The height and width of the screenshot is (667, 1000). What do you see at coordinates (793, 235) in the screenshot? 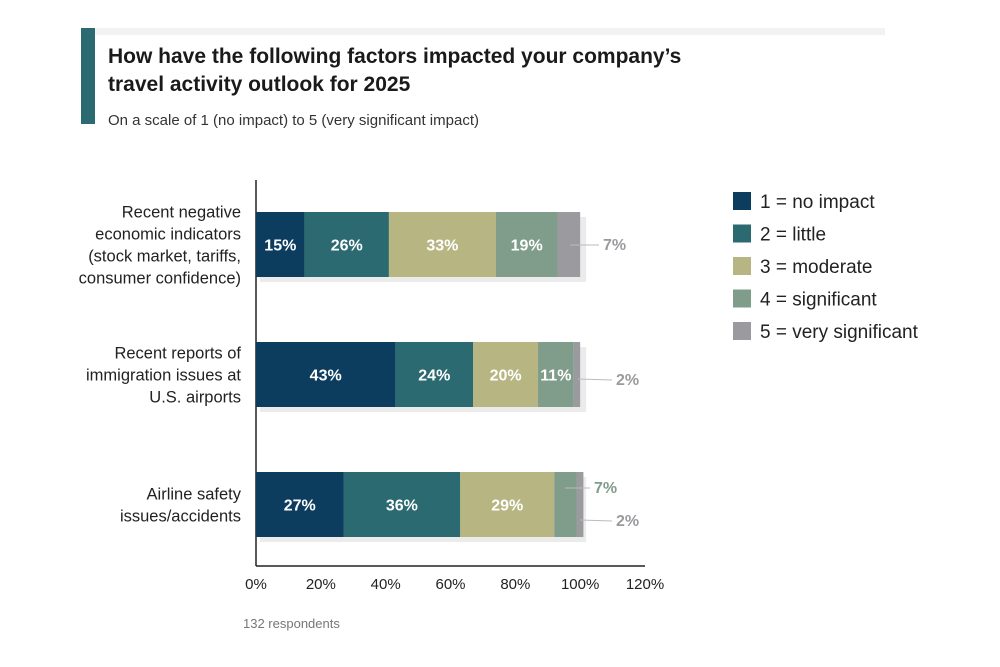
I see `legend-label: 2 = little` at bounding box center [793, 235].